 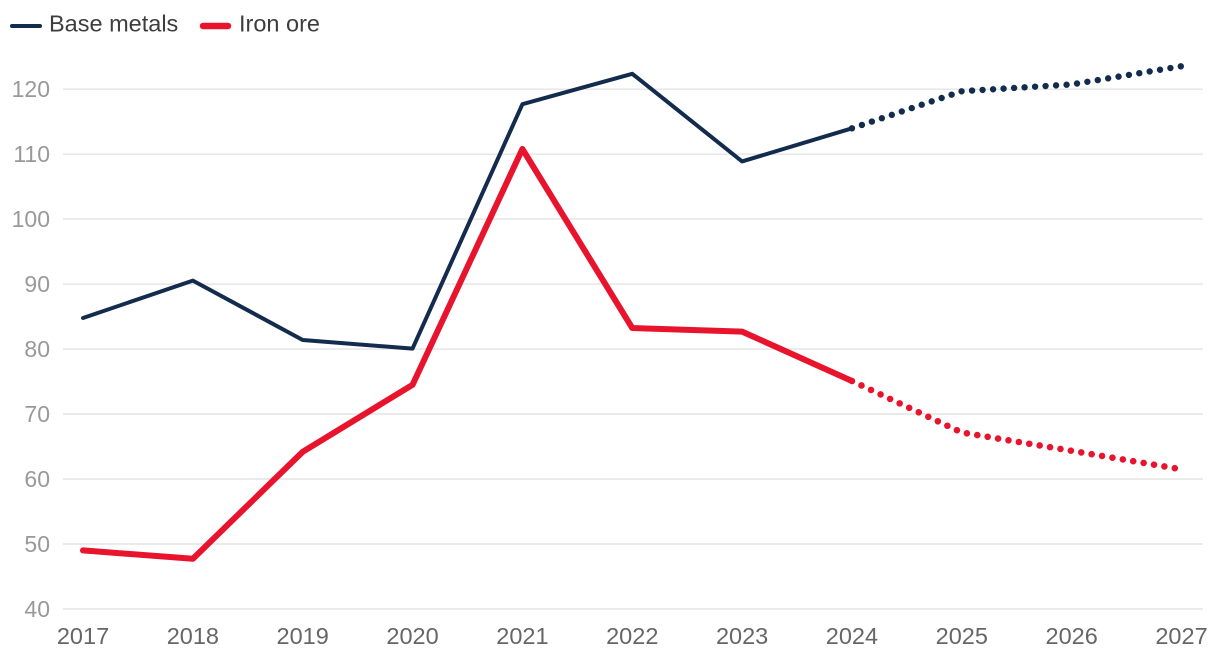 I want to click on svg-text: 2024, so click(x=852, y=636).